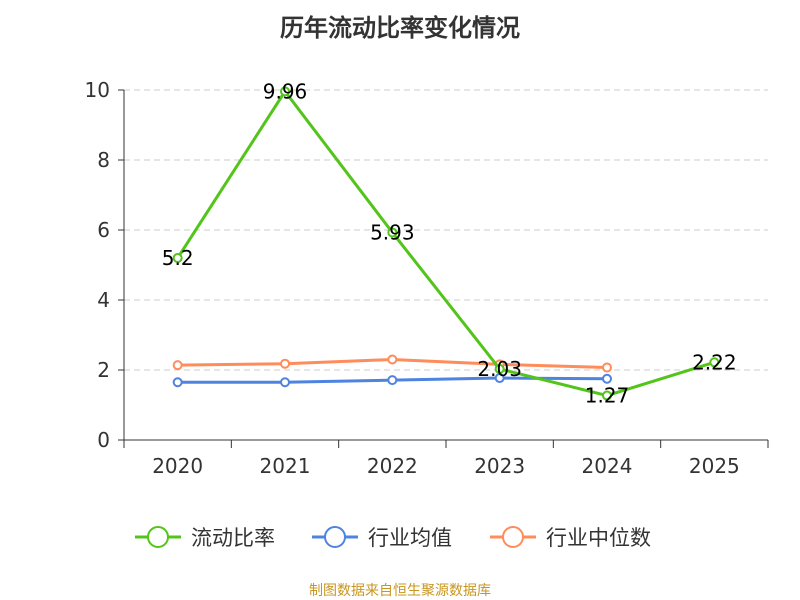 Image resolution: width=800 pixels, height=600 pixels. I want to click on y-tick-label: 0, so click(103, 440).